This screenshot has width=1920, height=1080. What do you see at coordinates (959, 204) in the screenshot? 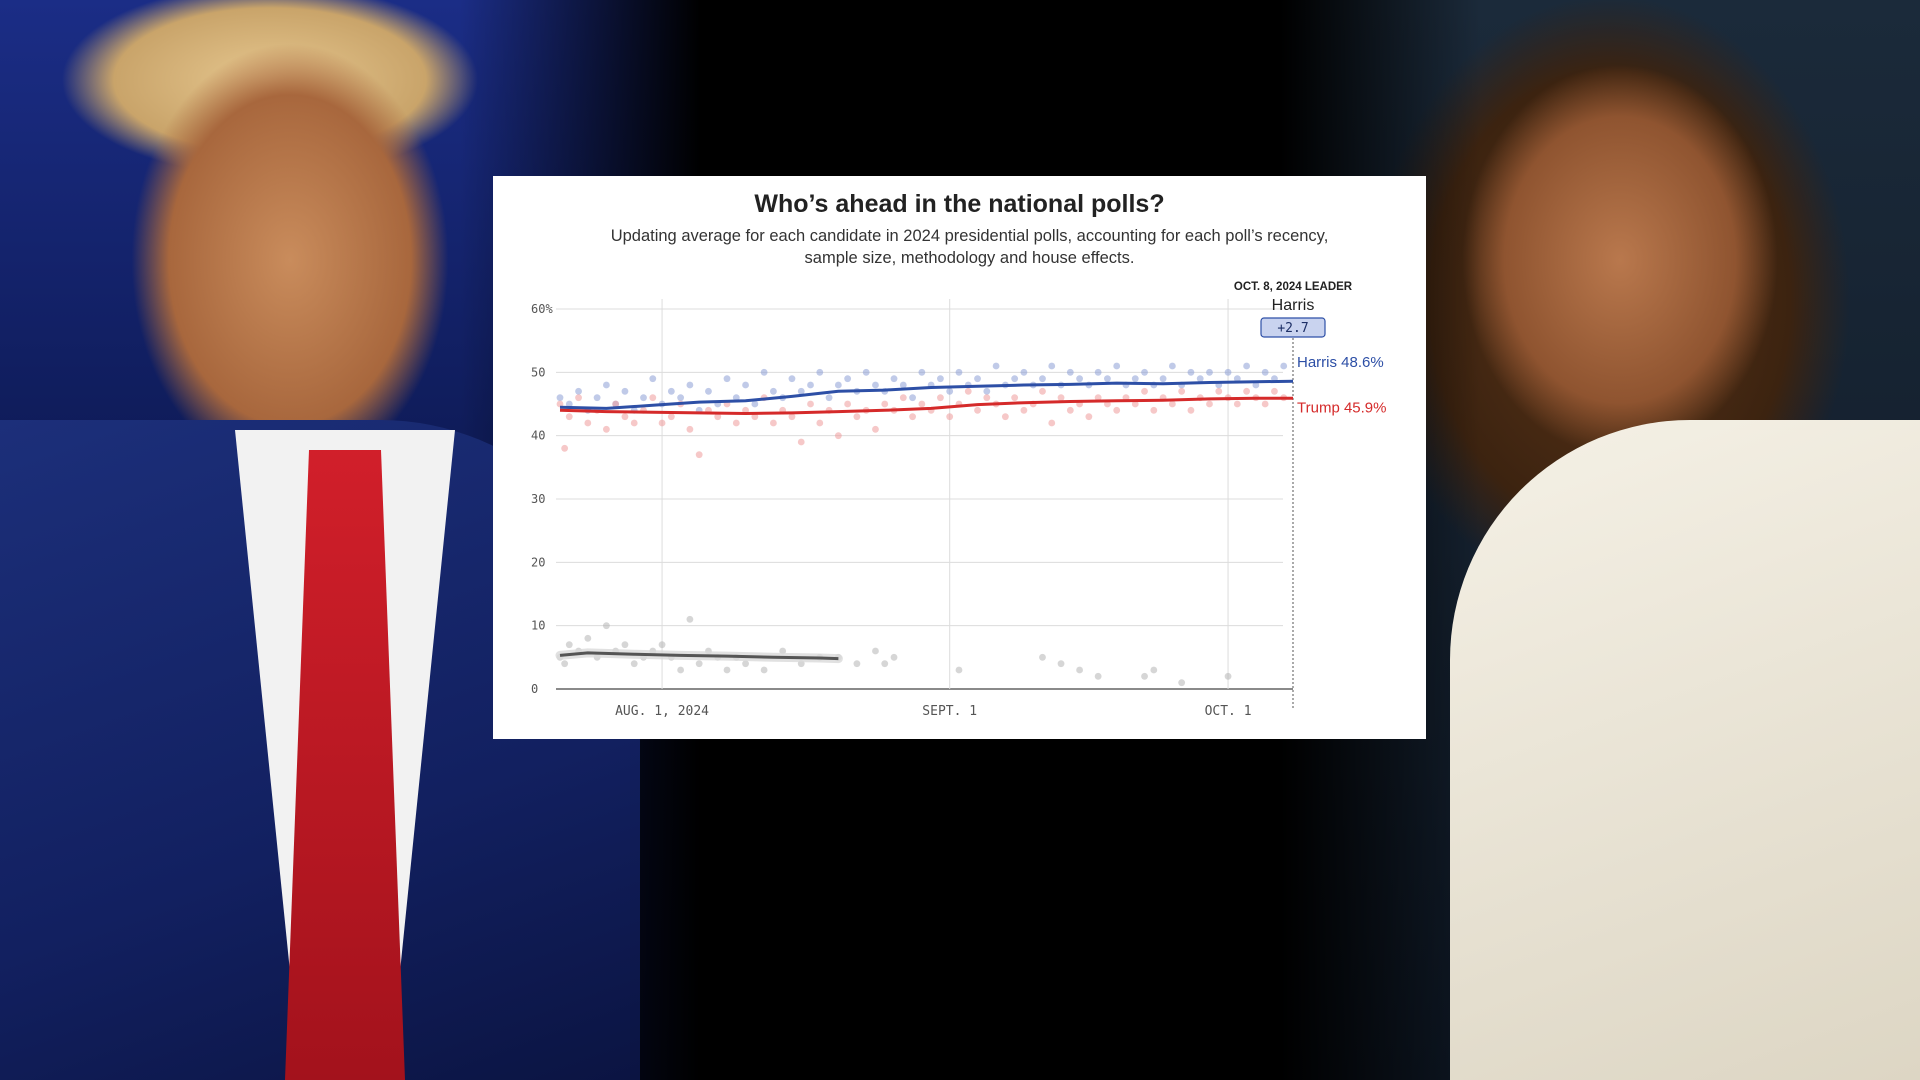
I see `chart-title: Who’s ahead in the national polls?` at bounding box center [959, 204].